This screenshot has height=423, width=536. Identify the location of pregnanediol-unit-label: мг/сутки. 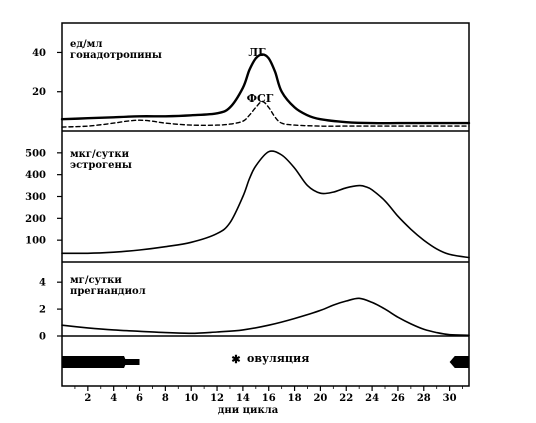
(96, 280).